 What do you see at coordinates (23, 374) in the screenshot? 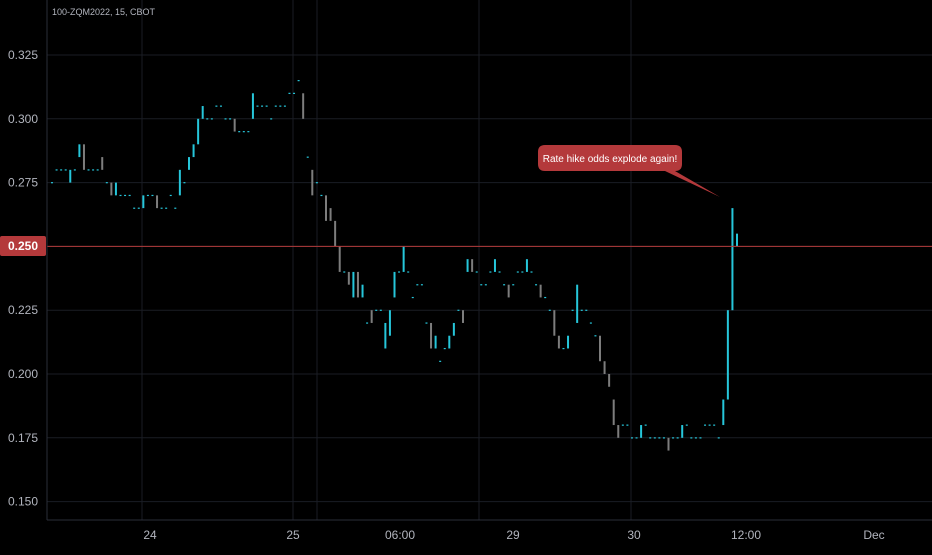
I see `y-tick-label: 0.200` at bounding box center [23, 374].